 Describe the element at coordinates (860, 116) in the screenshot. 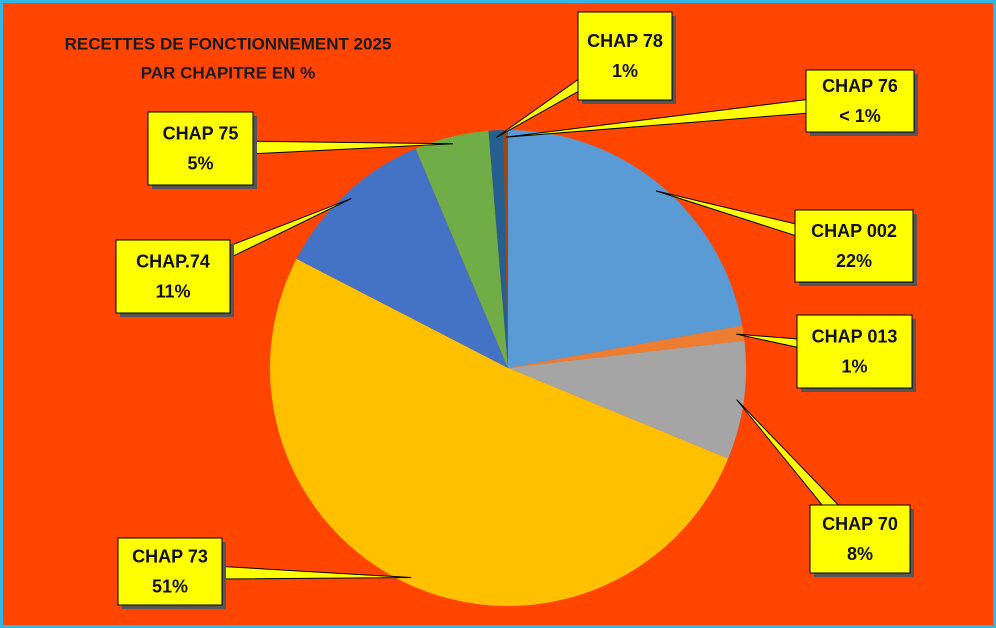

I see `value-label: < 1%` at that location.